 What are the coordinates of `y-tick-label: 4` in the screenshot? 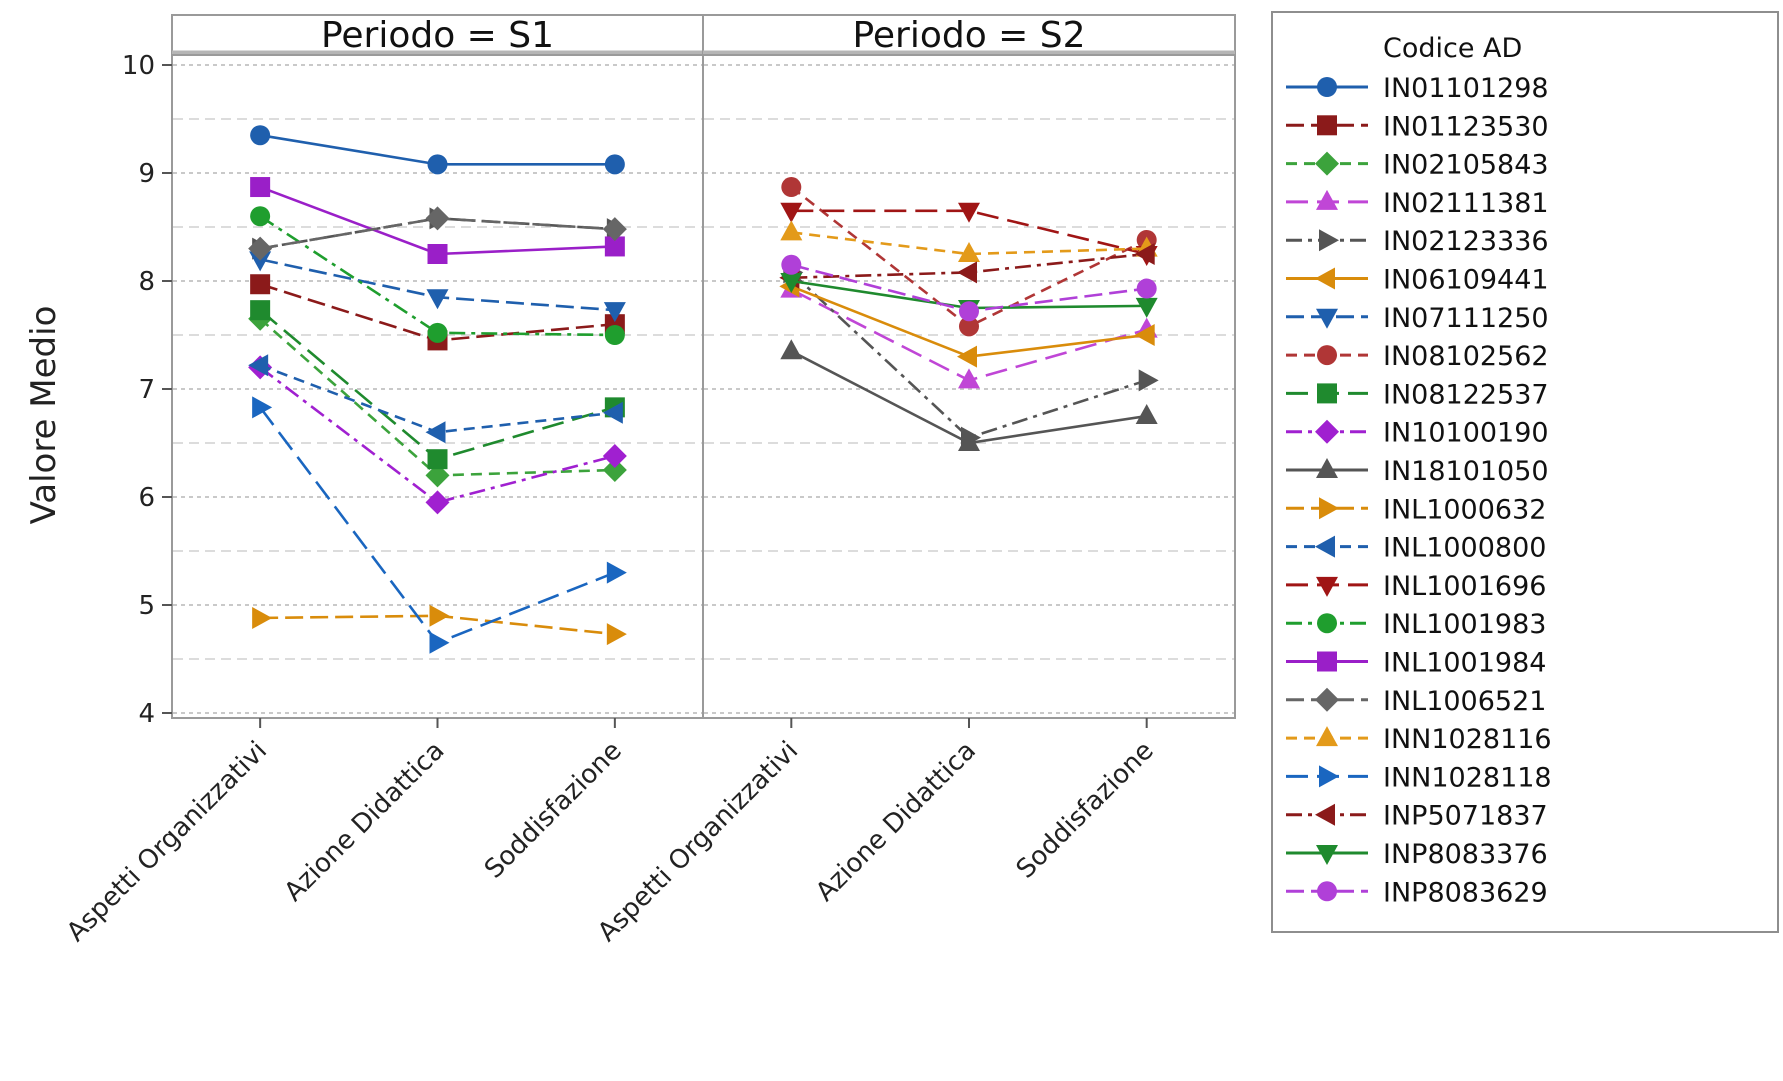 It's located at (146, 714).